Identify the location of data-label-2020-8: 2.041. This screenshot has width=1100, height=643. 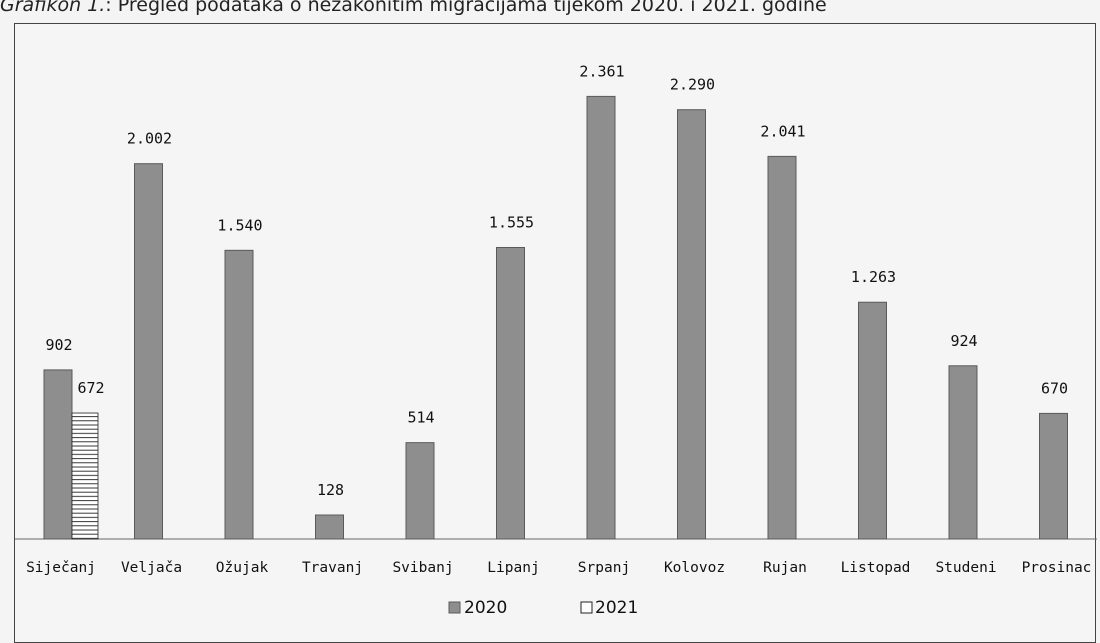
(782, 131).